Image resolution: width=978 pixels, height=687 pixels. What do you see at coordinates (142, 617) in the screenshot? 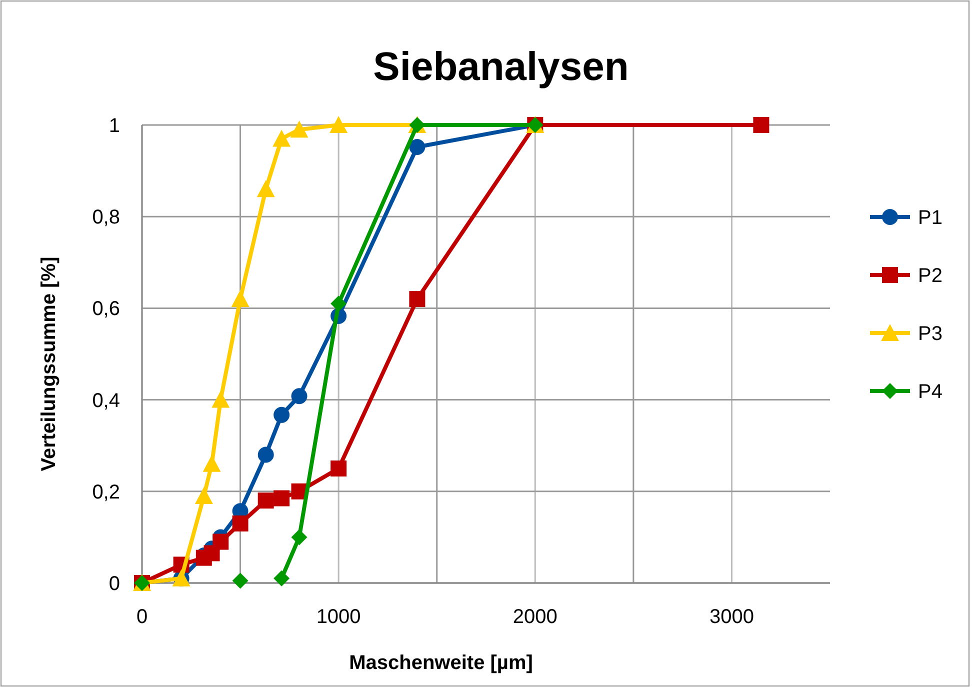
I see `x-tick-label: 0` at bounding box center [142, 617].